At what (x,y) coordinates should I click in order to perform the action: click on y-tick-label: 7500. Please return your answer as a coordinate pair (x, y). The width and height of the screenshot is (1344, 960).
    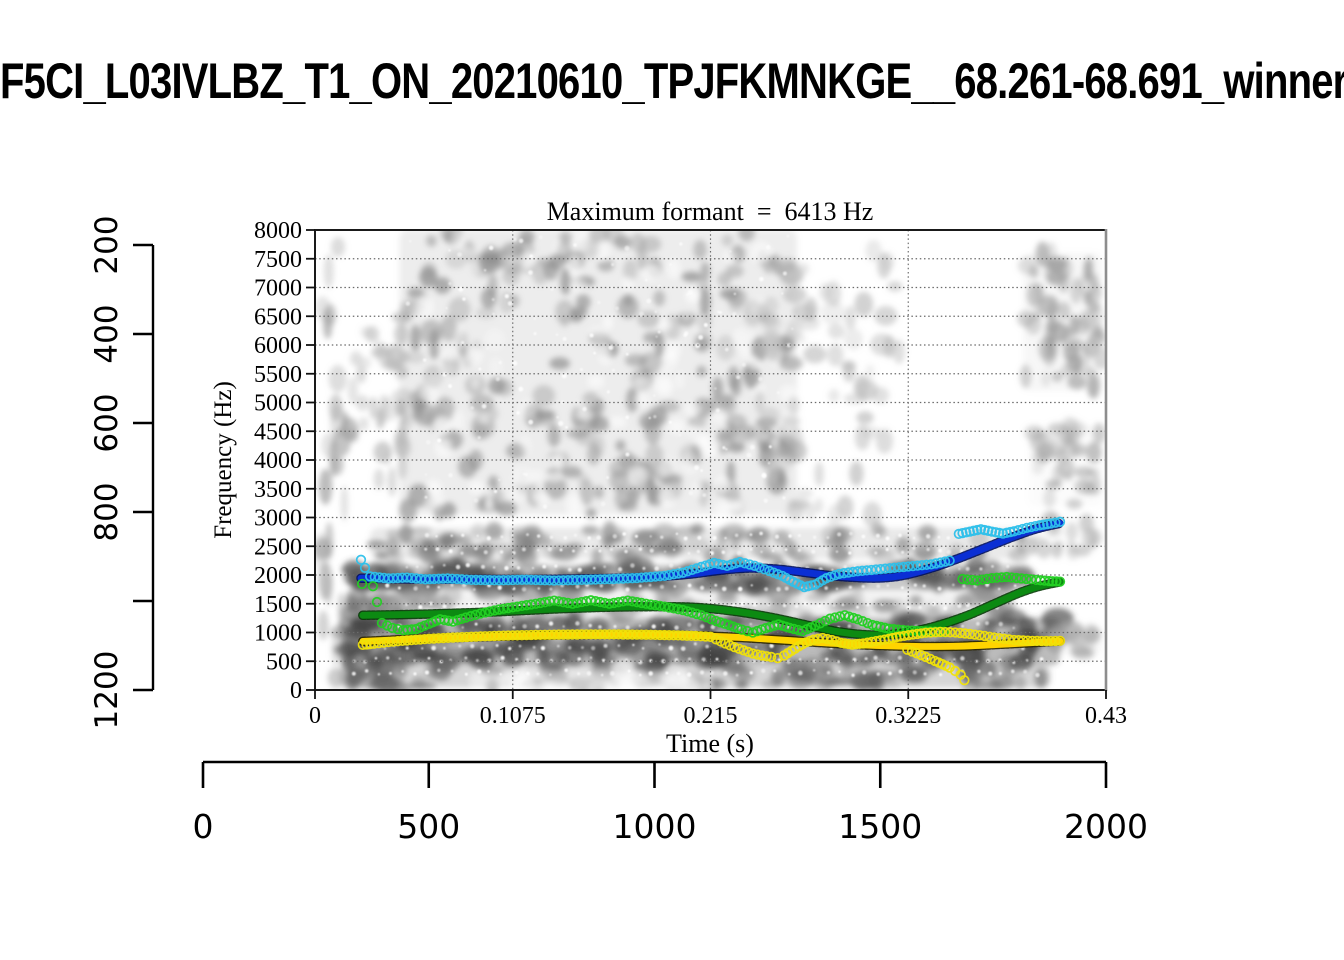
    Looking at the image, I should click on (278, 260).